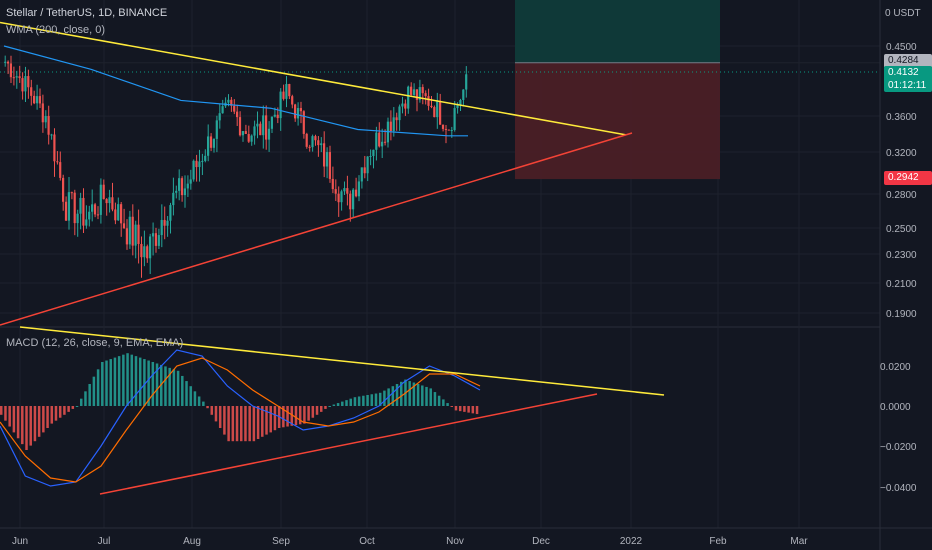  What do you see at coordinates (631, 541) in the screenshot?
I see `x-tick-label: 2022` at bounding box center [631, 541].